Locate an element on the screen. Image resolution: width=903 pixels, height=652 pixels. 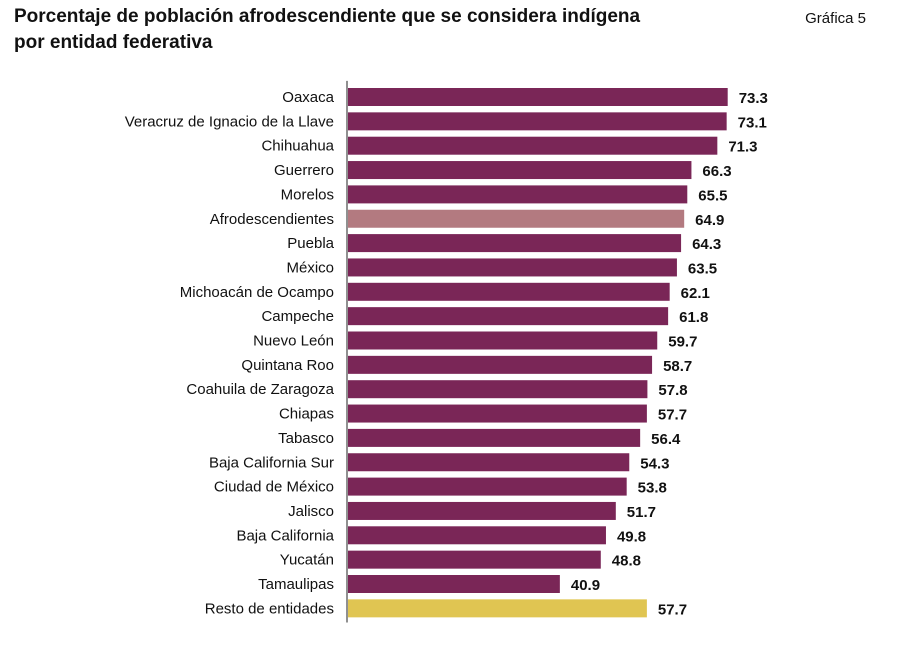
category-label: Puebla is located at coordinates (310, 243).